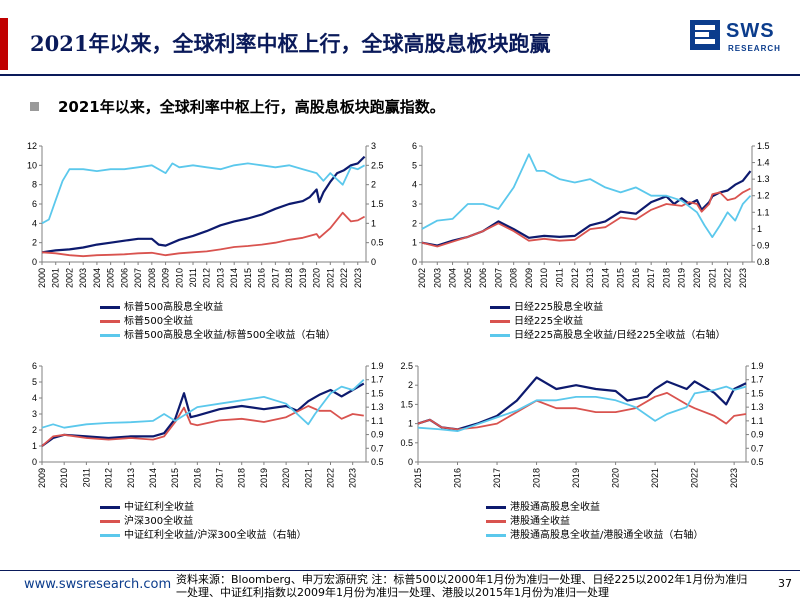  What do you see at coordinates (290, 43) in the screenshot?
I see `page-title: 2021年以来，全球利率中枢上行，全球高股息板块跑赢` at bounding box center [290, 43].